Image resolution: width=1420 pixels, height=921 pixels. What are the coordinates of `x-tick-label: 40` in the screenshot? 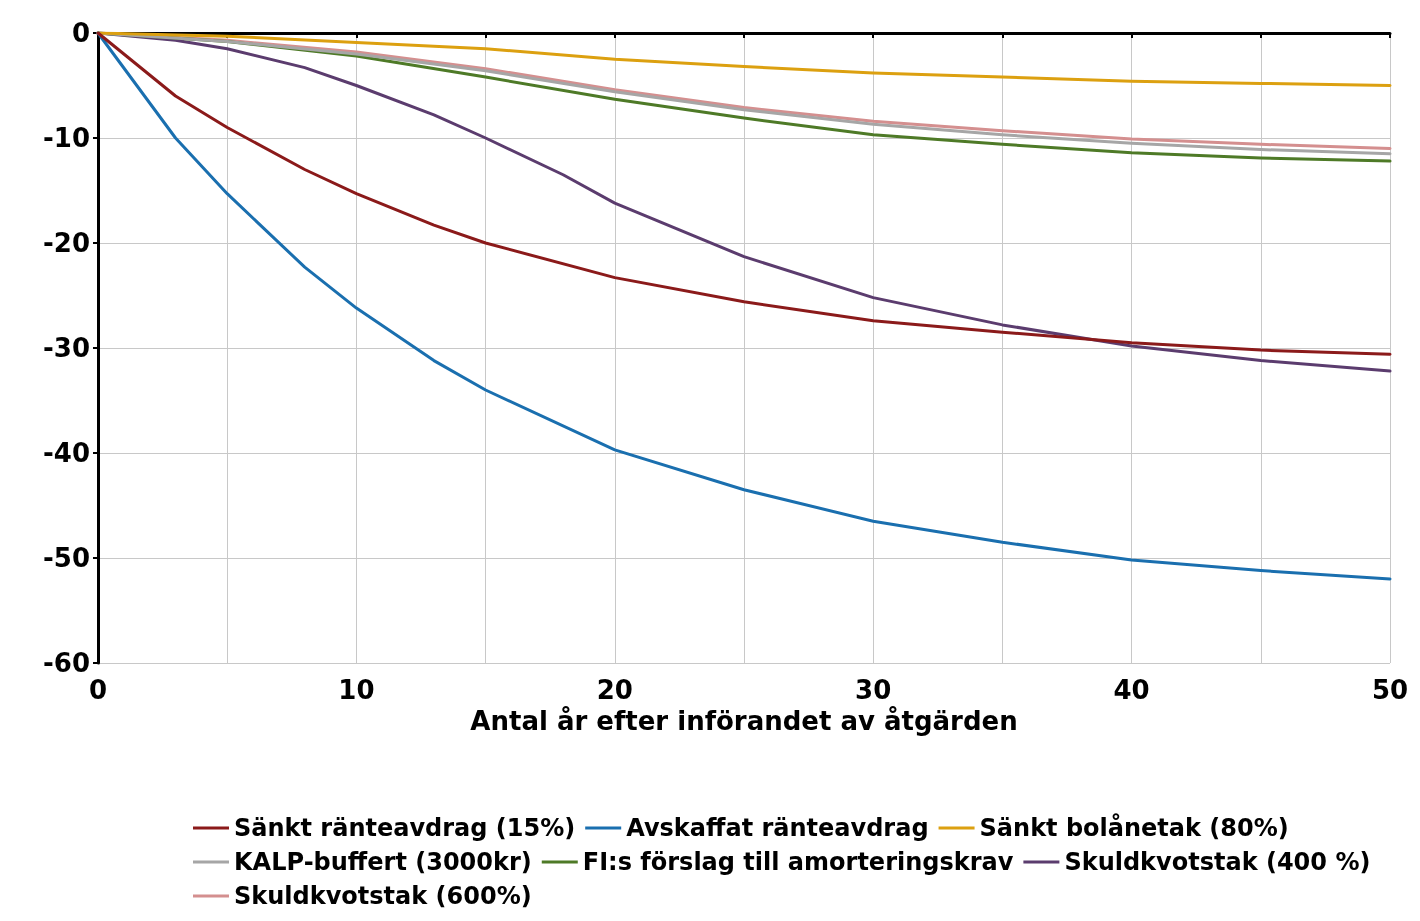 It's located at (1131, 690).